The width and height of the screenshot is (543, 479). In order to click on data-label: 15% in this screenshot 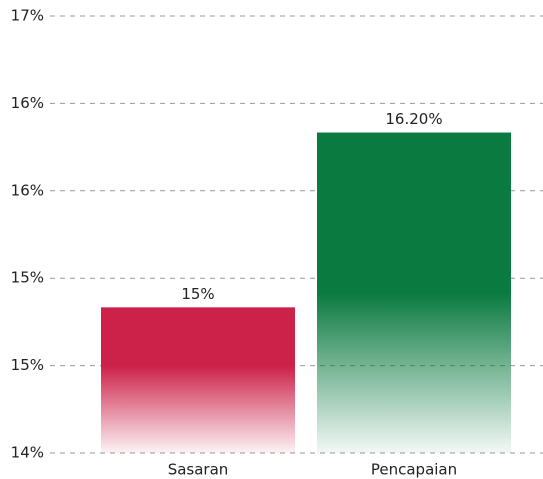, I will do `click(197, 294)`.